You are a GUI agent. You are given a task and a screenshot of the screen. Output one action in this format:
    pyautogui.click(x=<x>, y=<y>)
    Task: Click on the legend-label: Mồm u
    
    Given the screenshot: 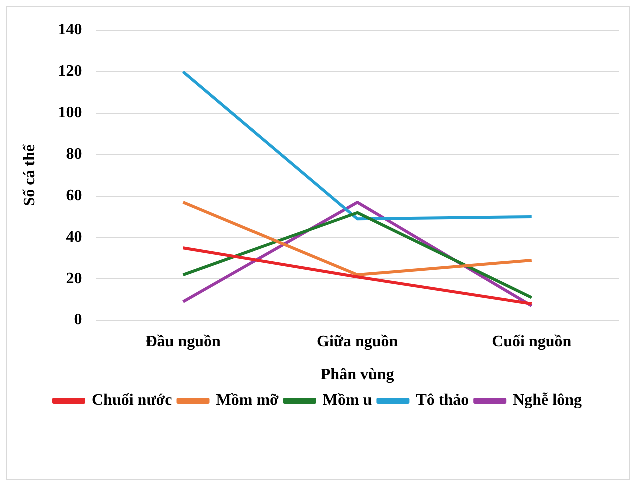 What is the action you would take?
    pyautogui.click(x=347, y=401)
    